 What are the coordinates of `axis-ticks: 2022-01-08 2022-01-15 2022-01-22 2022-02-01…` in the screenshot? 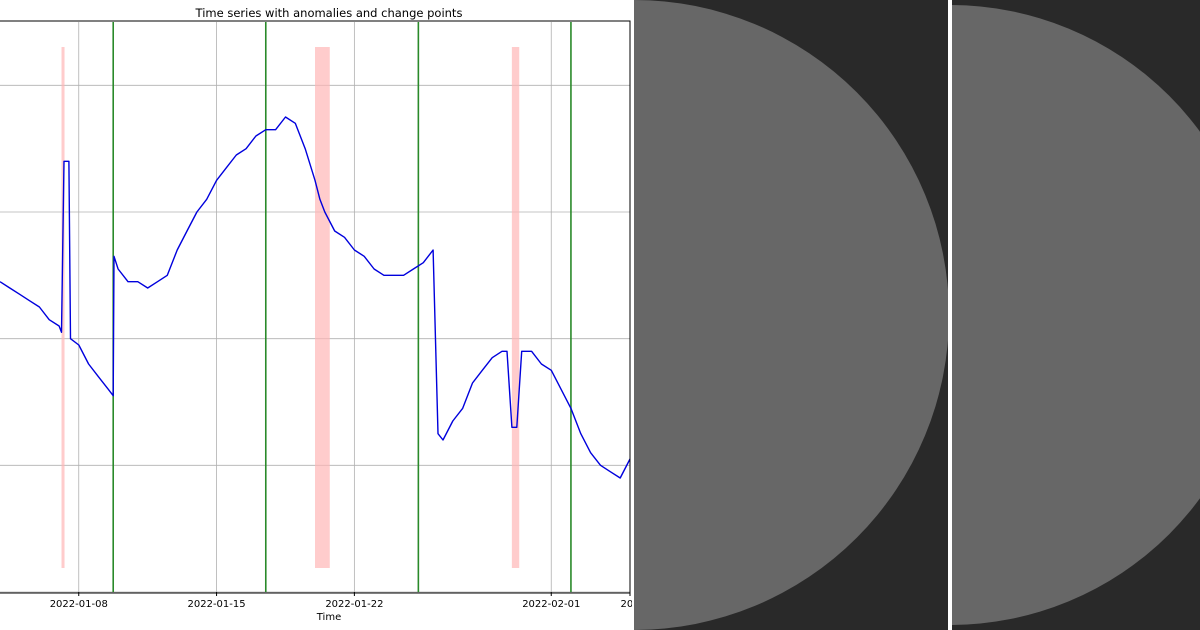 It's located at (341, 601).